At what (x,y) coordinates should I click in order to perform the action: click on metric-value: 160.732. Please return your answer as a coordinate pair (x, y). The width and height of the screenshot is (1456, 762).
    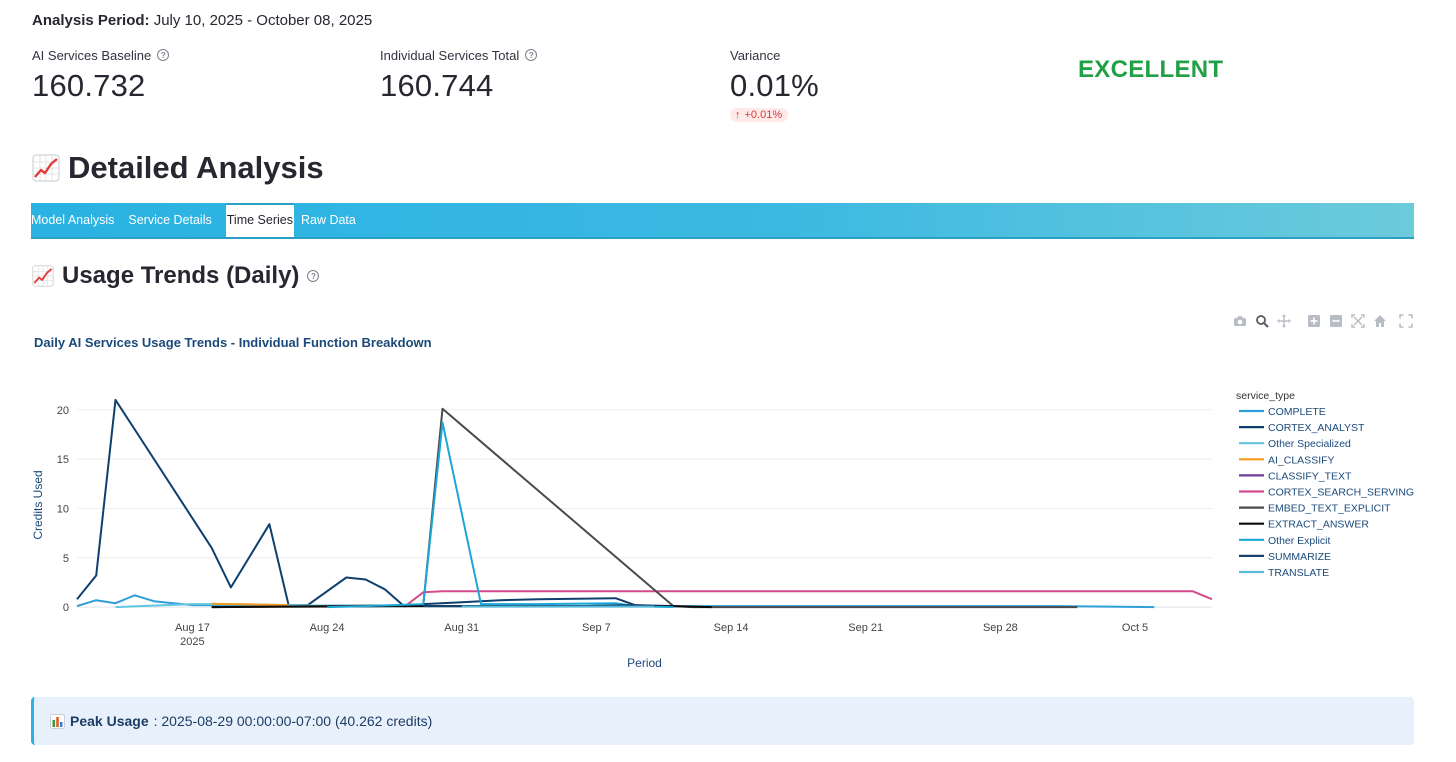
    Looking at the image, I should click on (89, 85).